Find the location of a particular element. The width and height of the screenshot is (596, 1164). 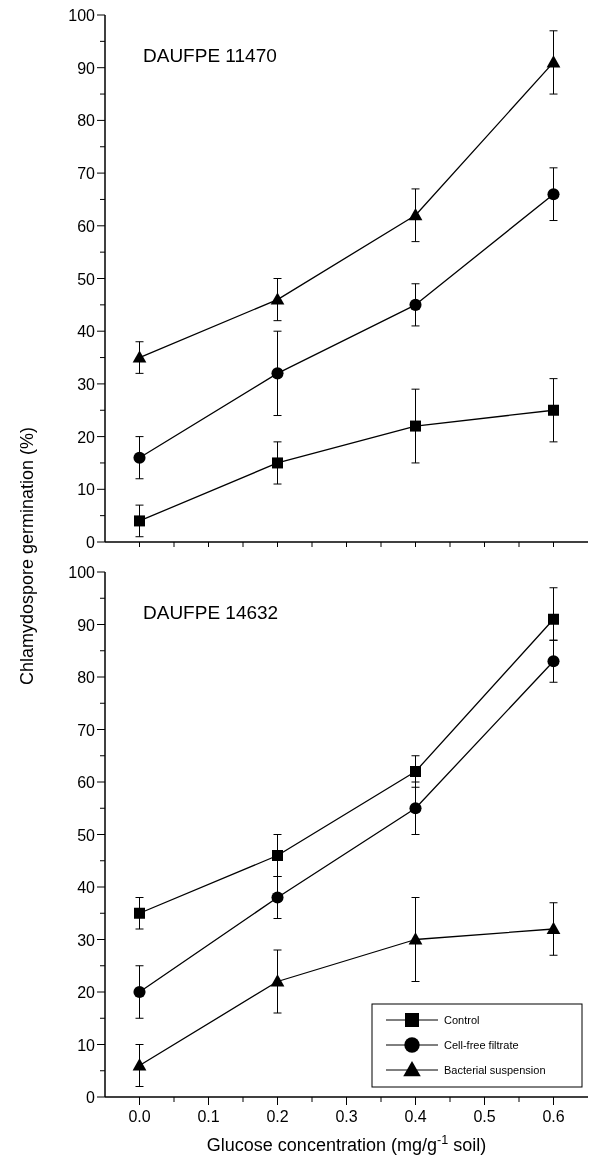

x-tick-label: 0.2 is located at coordinates (277, 1116).